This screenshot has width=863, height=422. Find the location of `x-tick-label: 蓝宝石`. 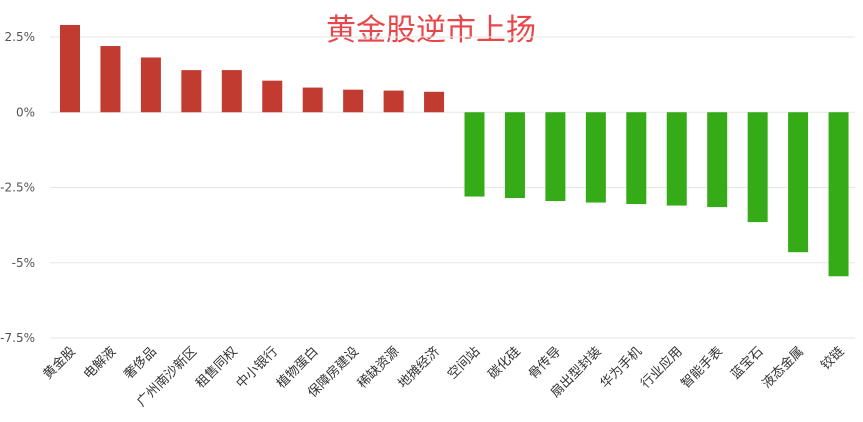

x-tick-label: 蓝宝石 is located at coordinates (747, 363).